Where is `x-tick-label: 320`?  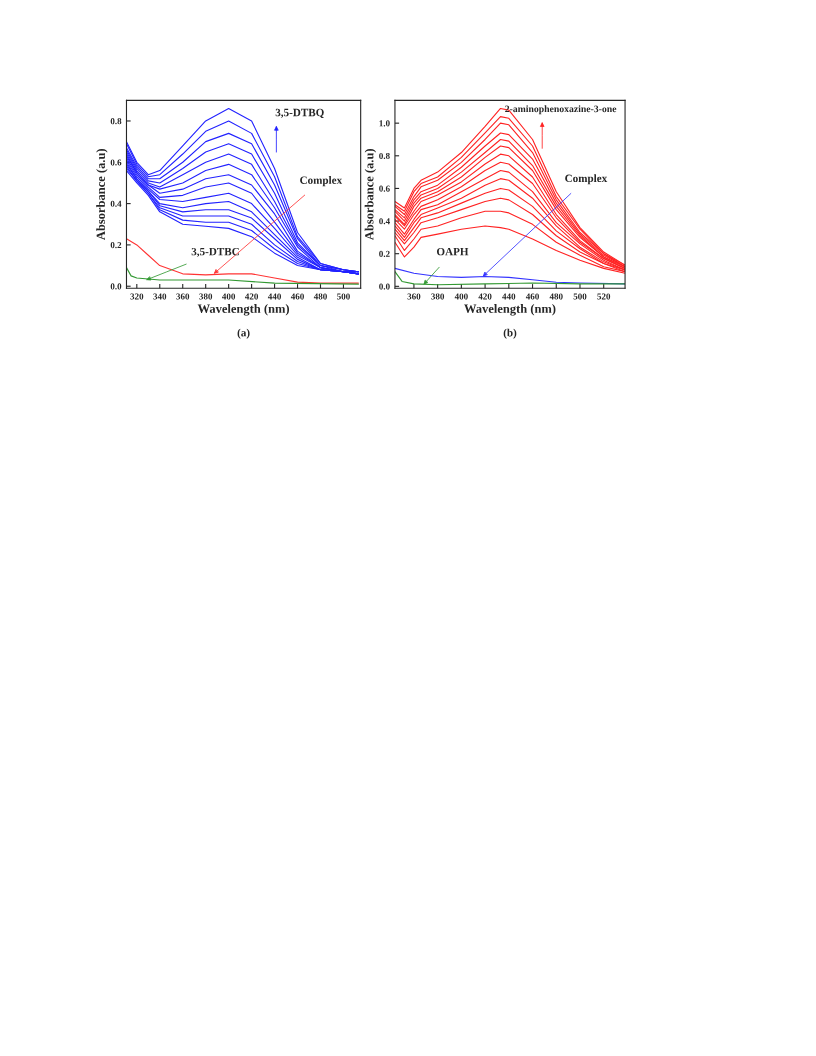
x-tick-label: 320 is located at coordinates (137, 296).